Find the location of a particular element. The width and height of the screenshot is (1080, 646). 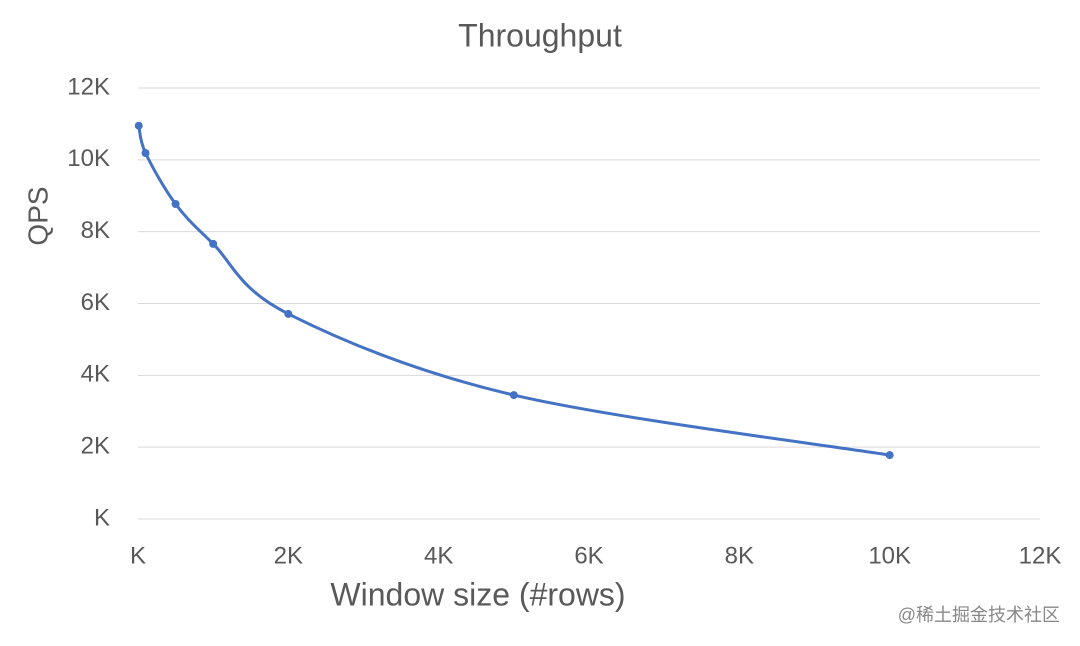

x-tick-label: 10K is located at coordinates (889, 555).